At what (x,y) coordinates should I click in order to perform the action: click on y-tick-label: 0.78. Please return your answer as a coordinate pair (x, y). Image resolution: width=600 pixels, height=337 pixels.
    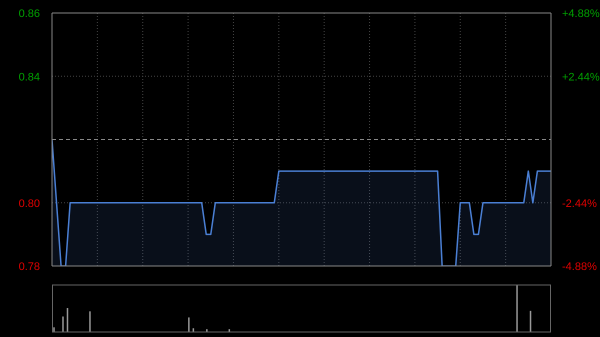
    Looking at the image, I should click on (29, 267).